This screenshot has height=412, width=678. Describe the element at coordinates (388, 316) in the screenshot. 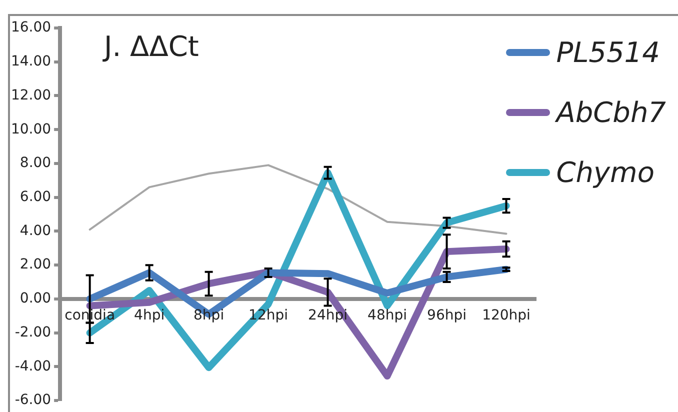

I see `x-tick-label: 48hpi` at that location.